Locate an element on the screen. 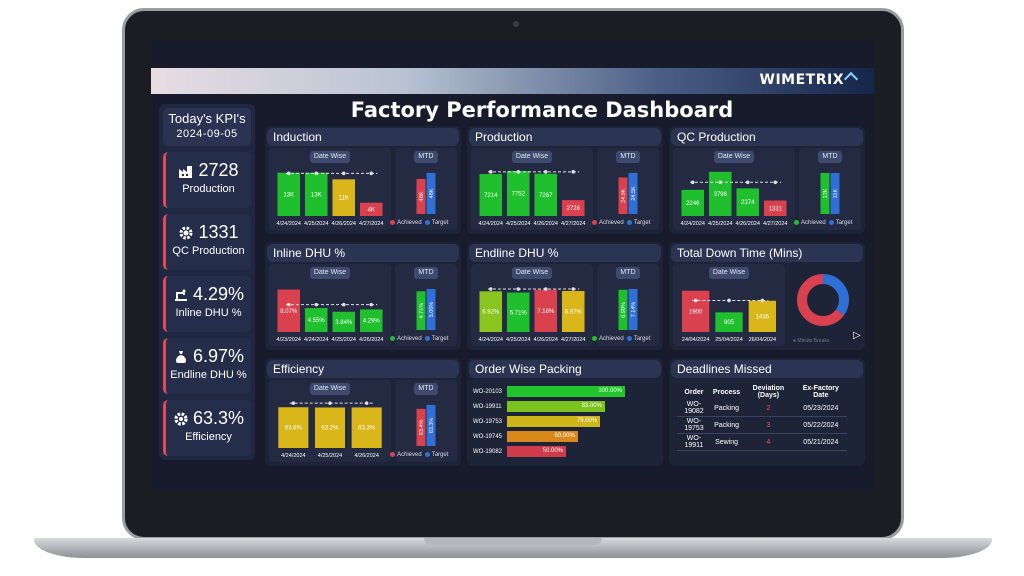 The width and height of the screenshot is (1024, 576). order-cell: WO-19753 is located at coordinates (694, 425).